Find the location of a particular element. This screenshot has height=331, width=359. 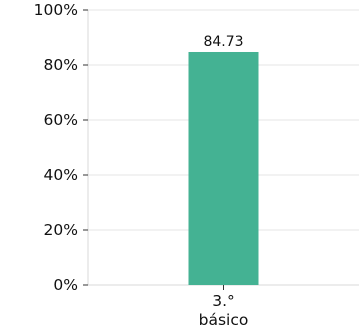

y-tick-label: 40% is located at coordinates (61, 175).